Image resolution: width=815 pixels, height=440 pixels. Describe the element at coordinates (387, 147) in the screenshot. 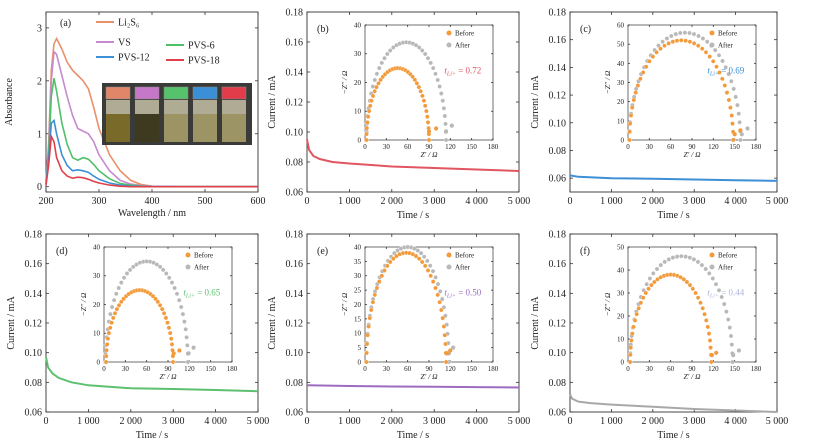

I see `inset-xtick-label: 30` at that location.